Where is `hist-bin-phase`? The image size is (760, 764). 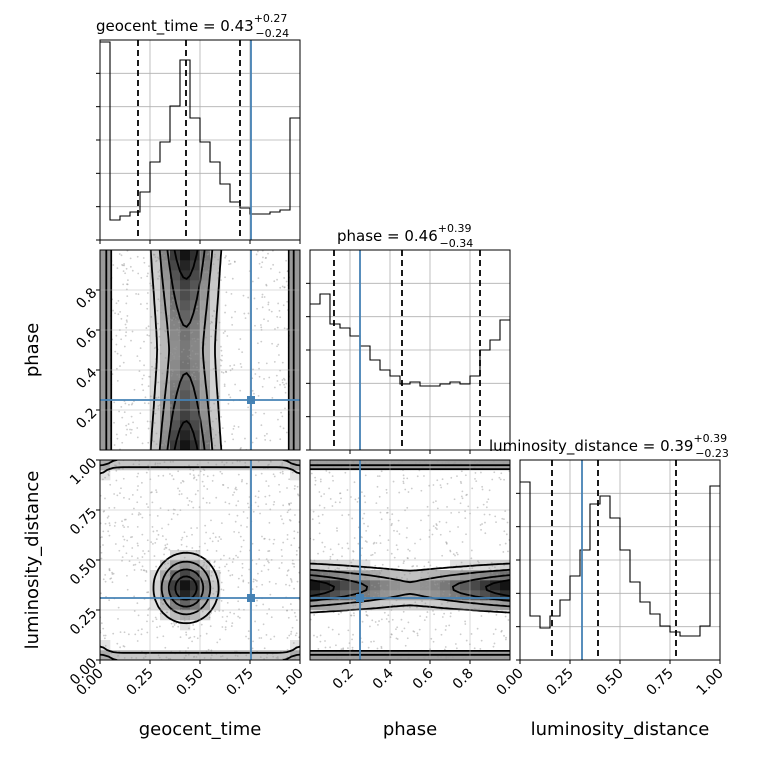 hist-bin-phase is located at coordinates (475, 413).